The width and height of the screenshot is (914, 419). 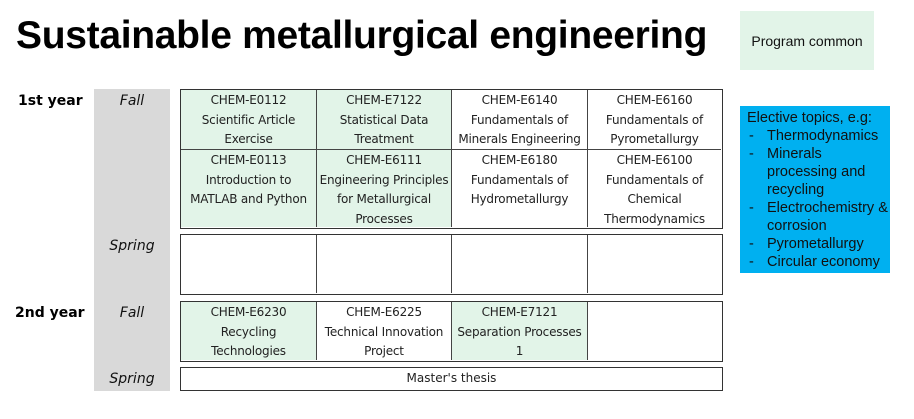 What do you see at coordinates (654, 139) in the screenshot?
I see `course-name-line: Pyrometallurgy` at bounding box center [654, 139].